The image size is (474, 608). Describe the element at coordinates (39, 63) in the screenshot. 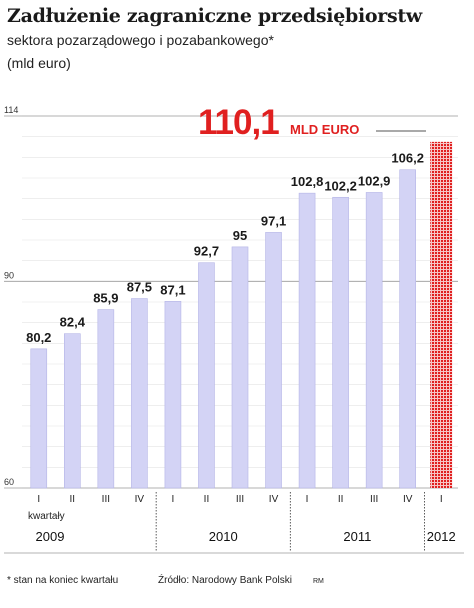

I see `unit-label: (mld euro)` at that location.